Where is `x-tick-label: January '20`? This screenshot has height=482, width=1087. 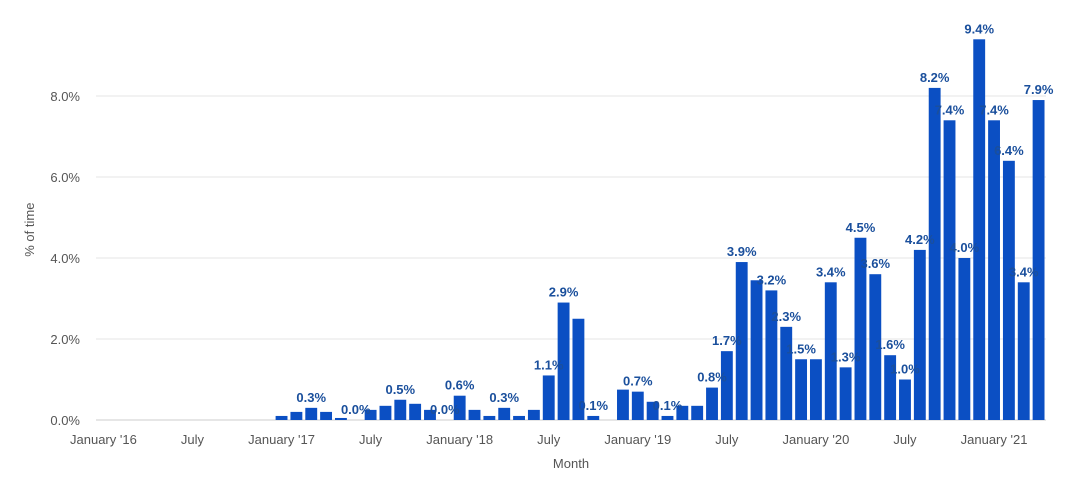 x-tick-label: January '20 is located at coordinates (816, 439).